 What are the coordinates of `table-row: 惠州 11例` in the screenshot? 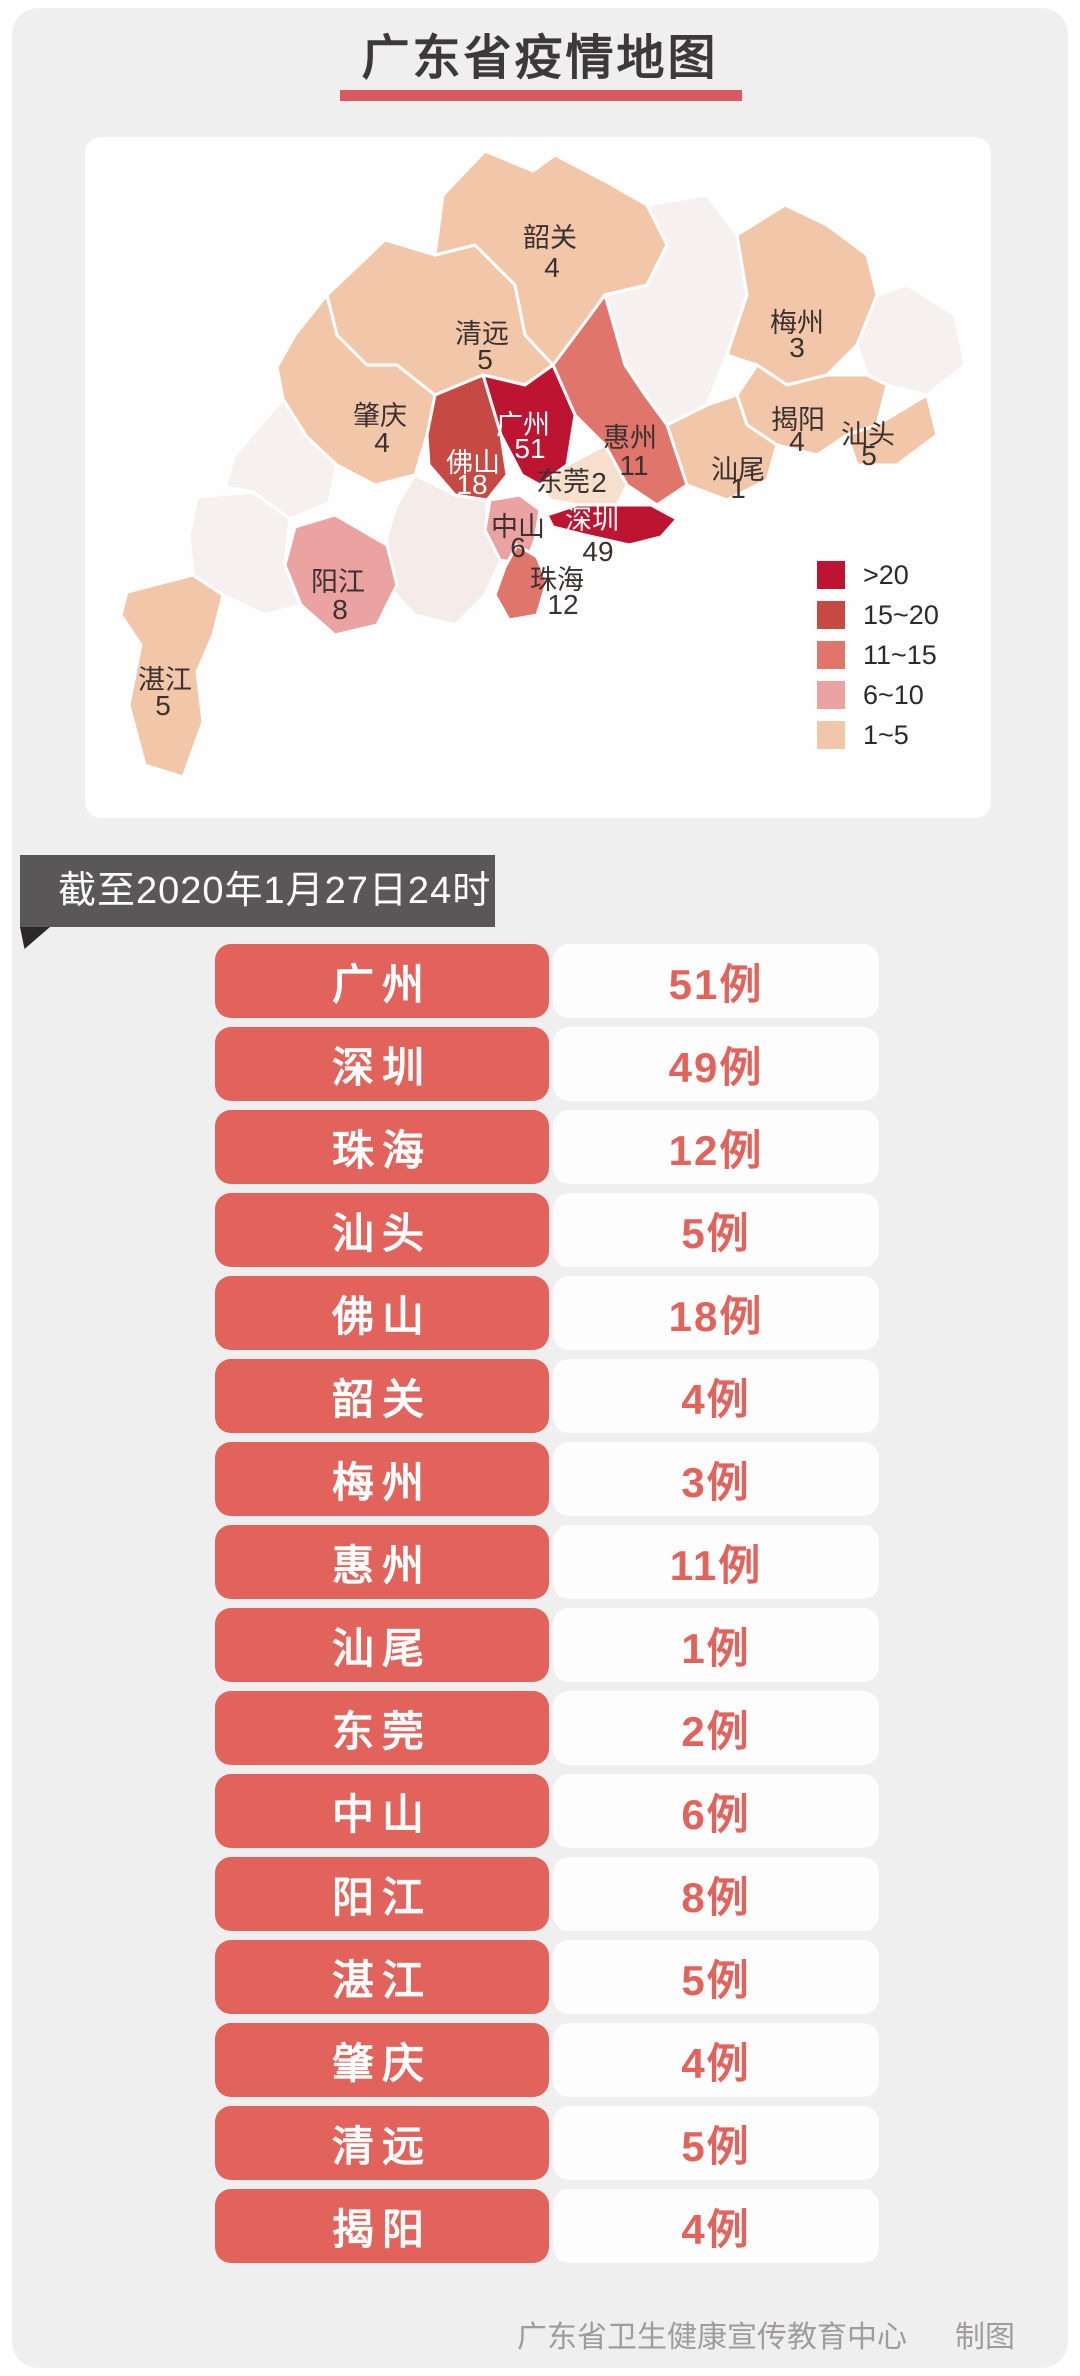 It's located at (547, 1562).